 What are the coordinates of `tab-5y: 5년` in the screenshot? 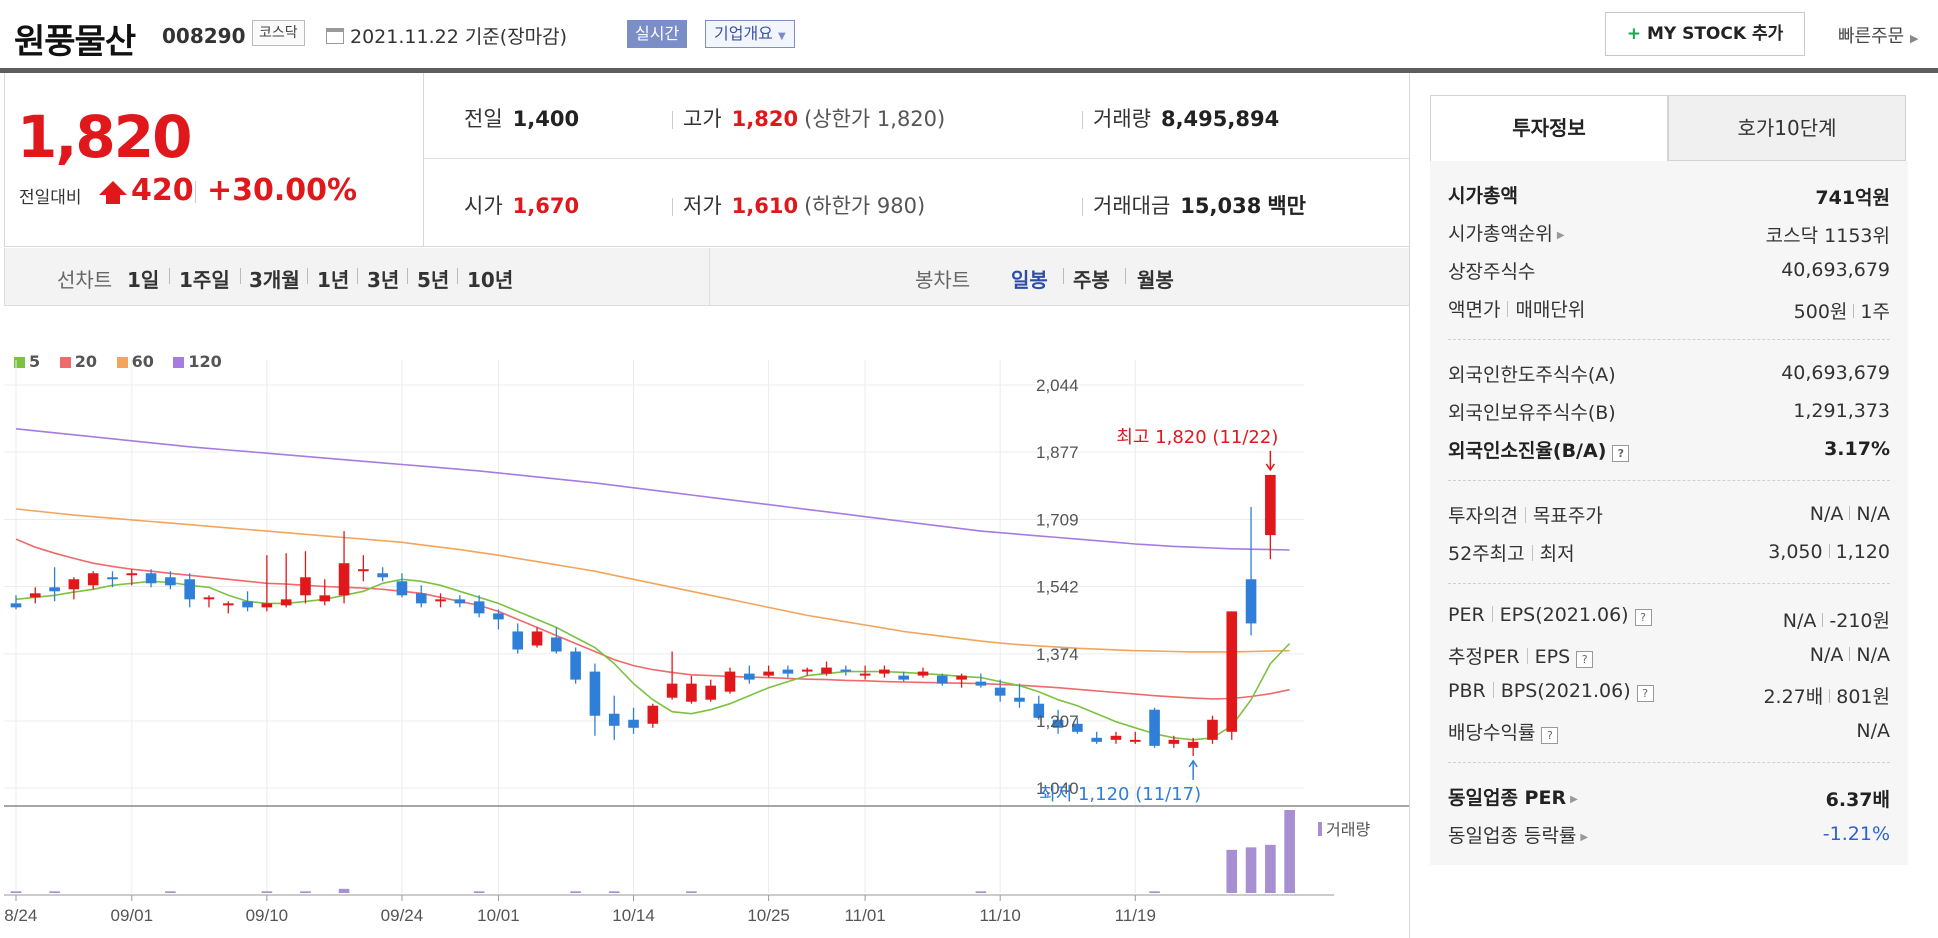 It's located at (433, 280).